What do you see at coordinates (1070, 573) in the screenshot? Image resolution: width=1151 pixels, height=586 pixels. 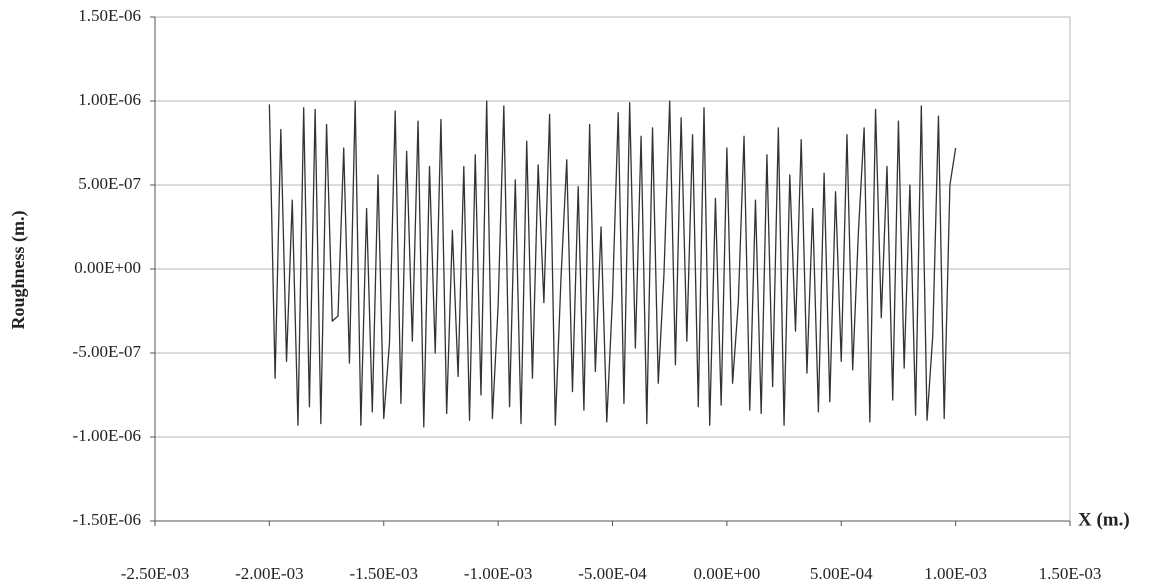 I see `x-tick-label: 1.50E-03` at bounding box center [1070, 573].